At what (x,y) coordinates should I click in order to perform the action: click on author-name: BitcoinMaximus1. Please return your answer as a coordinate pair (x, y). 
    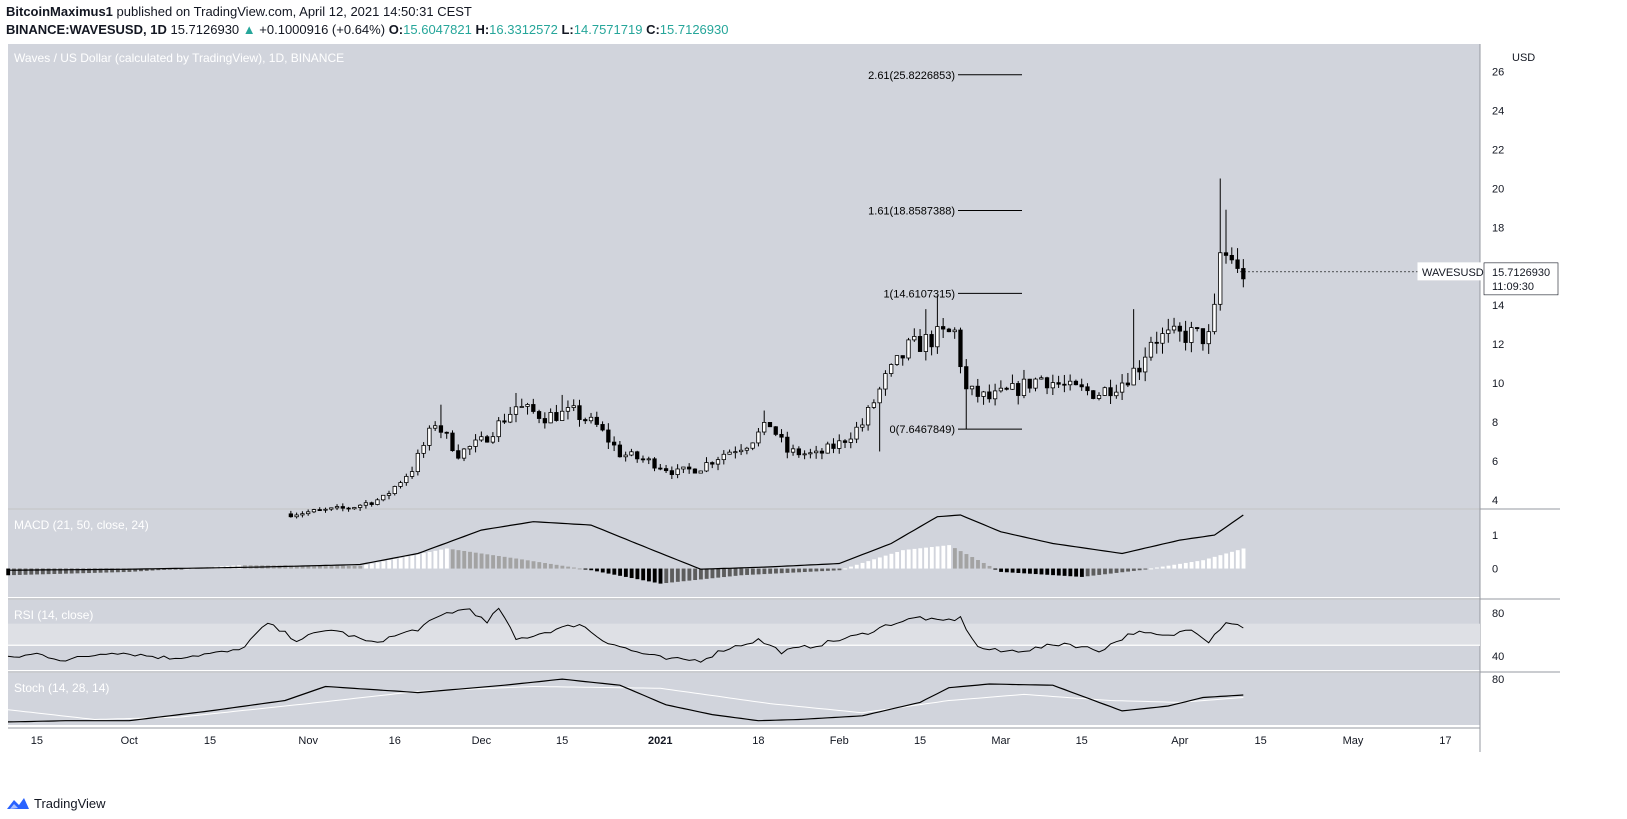
    Looking at the image, I should click on (59, 11).